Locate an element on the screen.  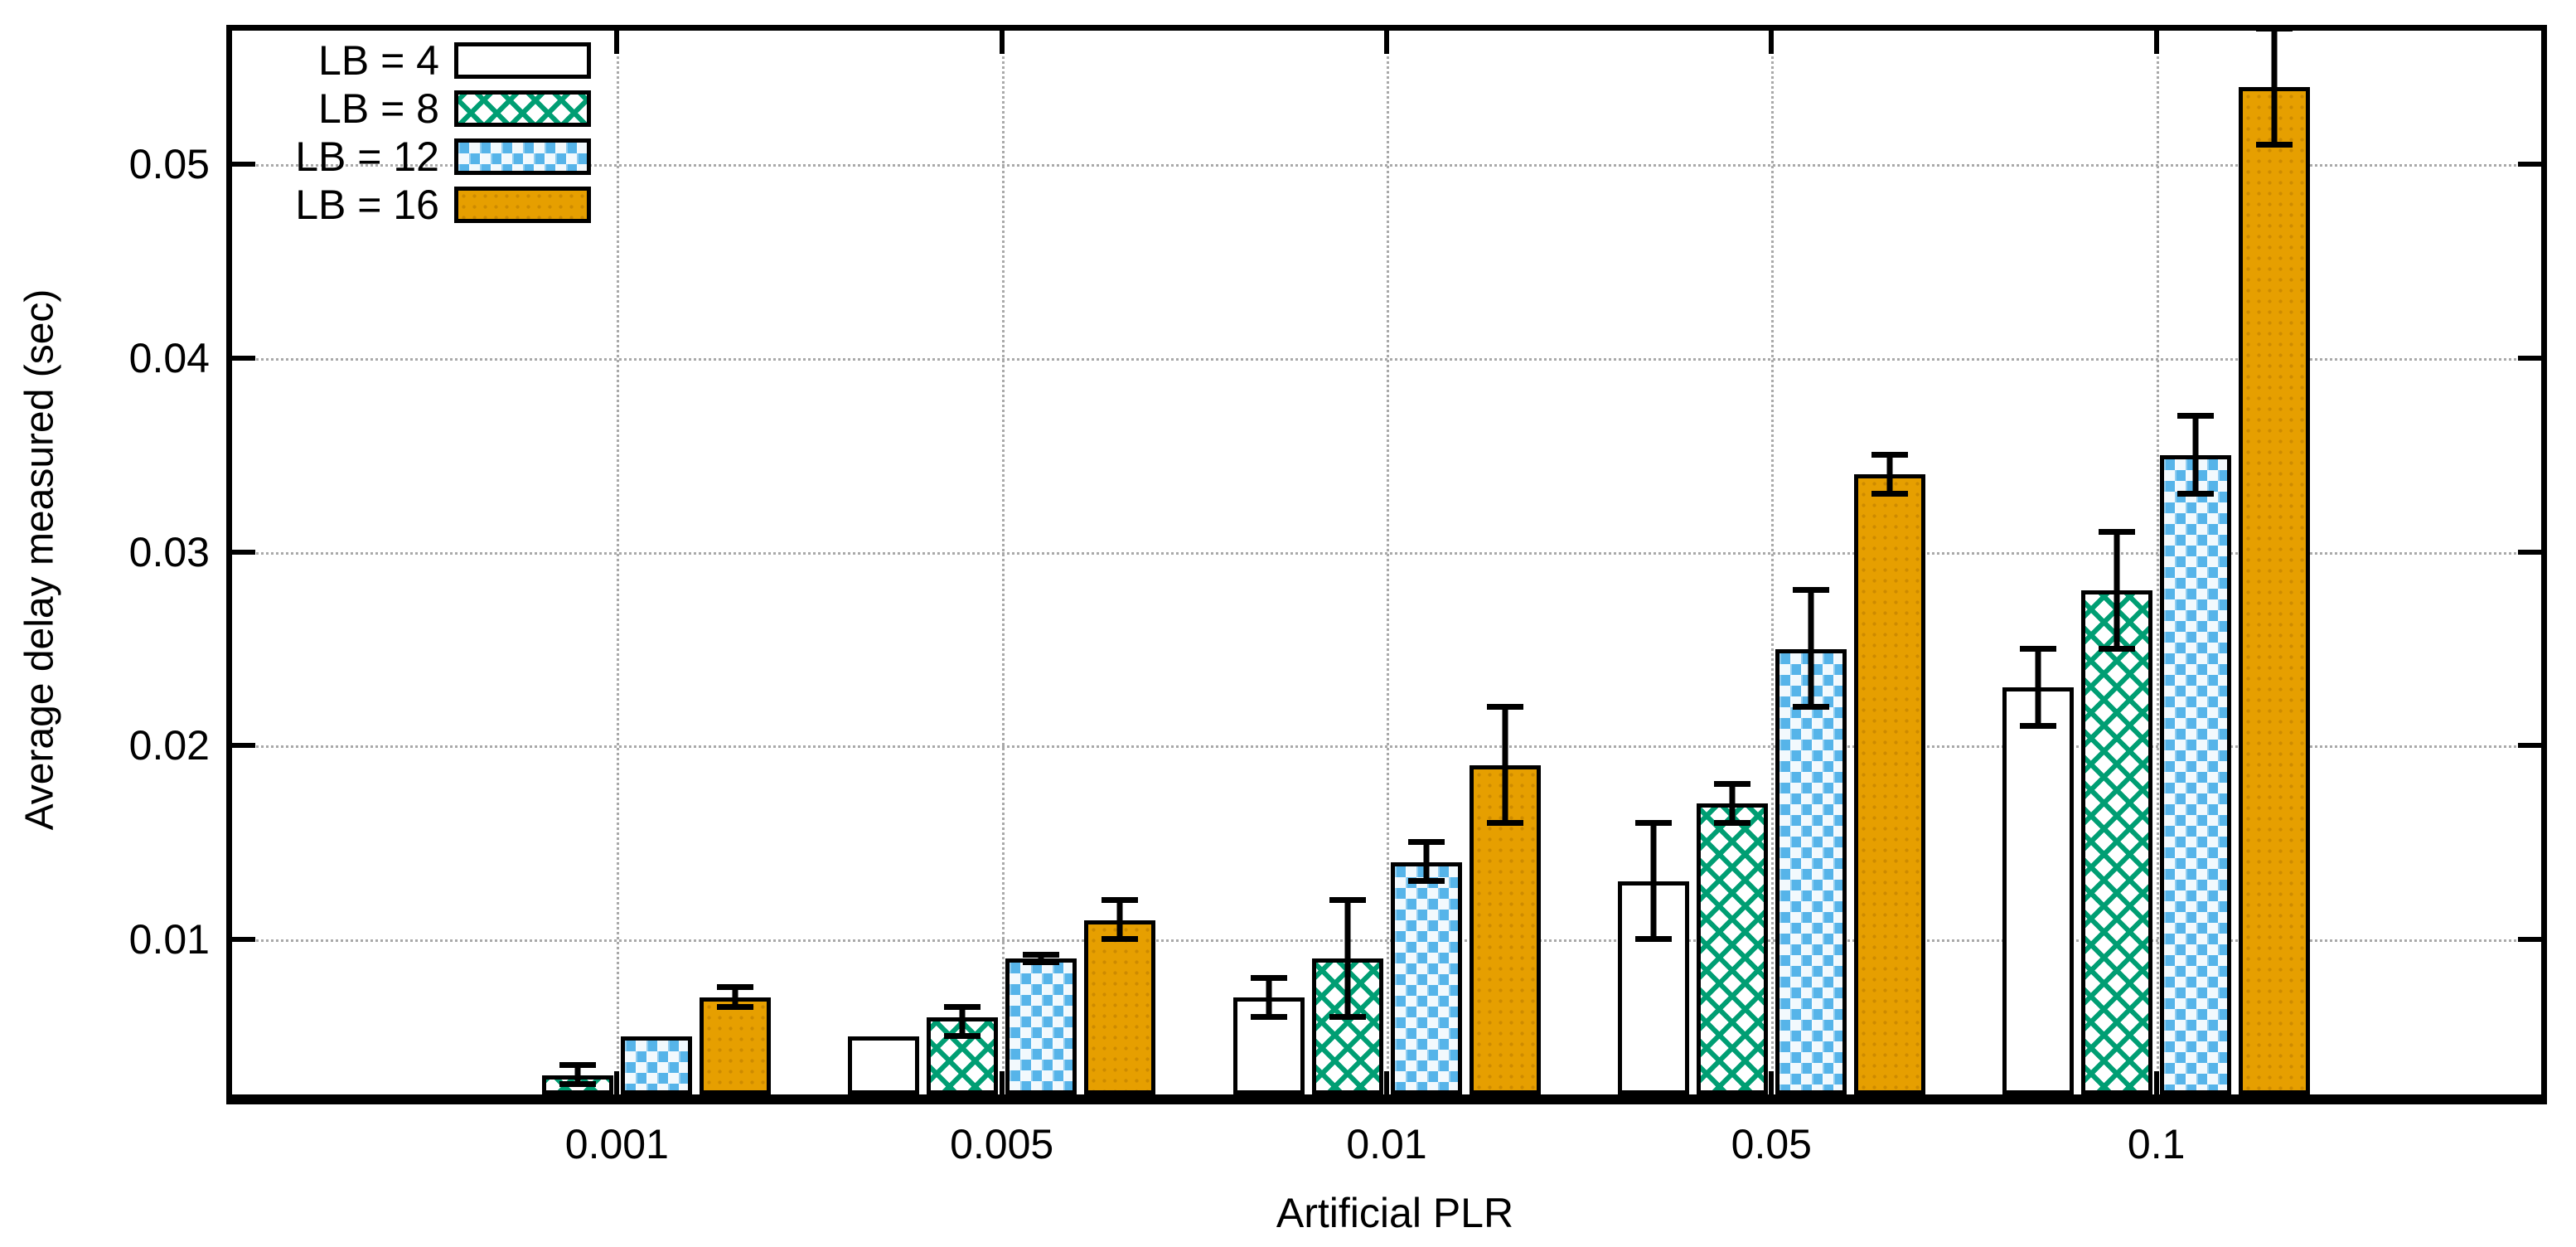
gridline-x-0.005 is located at coordinates (1003, 562).